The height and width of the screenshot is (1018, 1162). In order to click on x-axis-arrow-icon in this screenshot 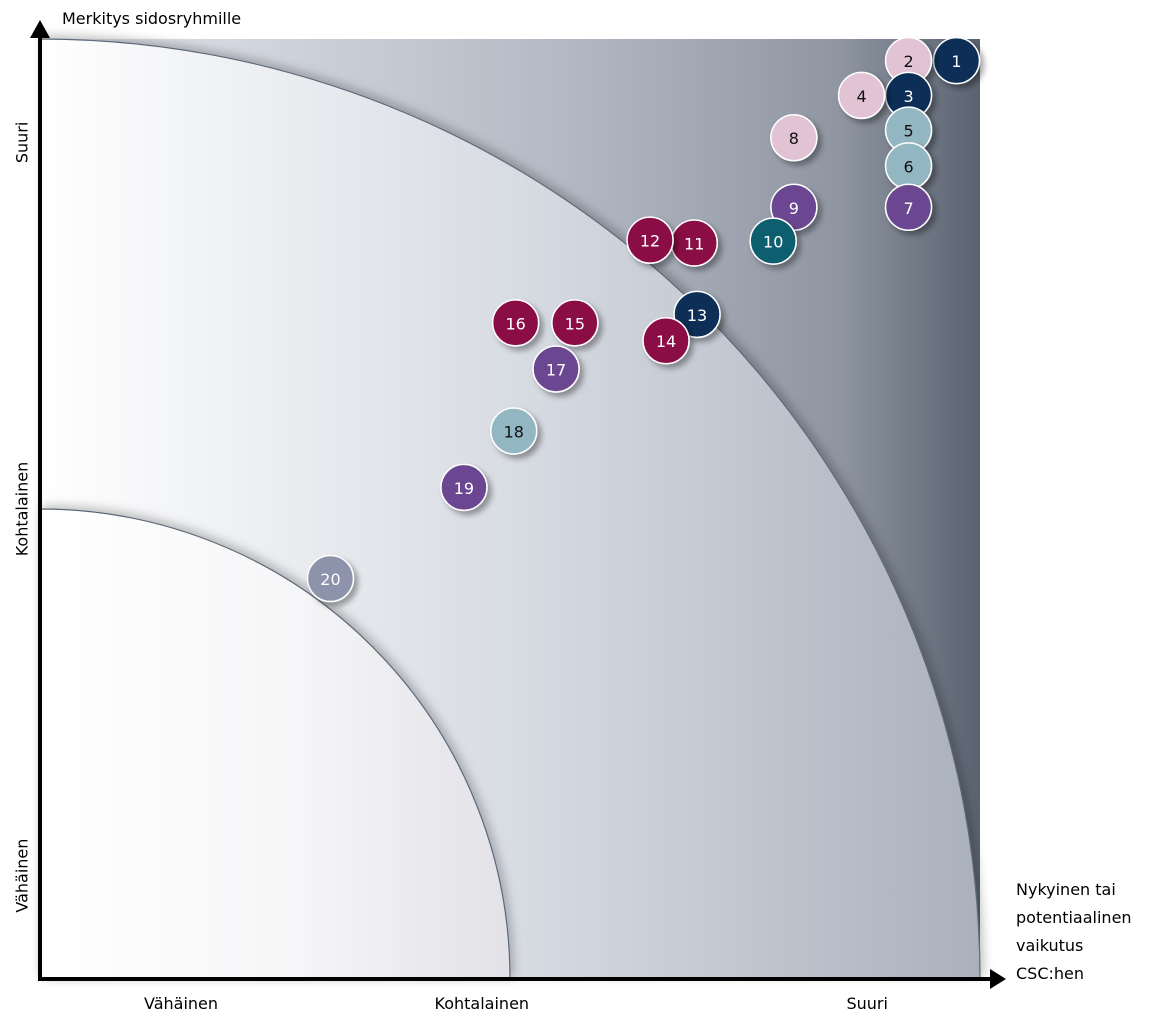, I will do `click(998, 979)`.